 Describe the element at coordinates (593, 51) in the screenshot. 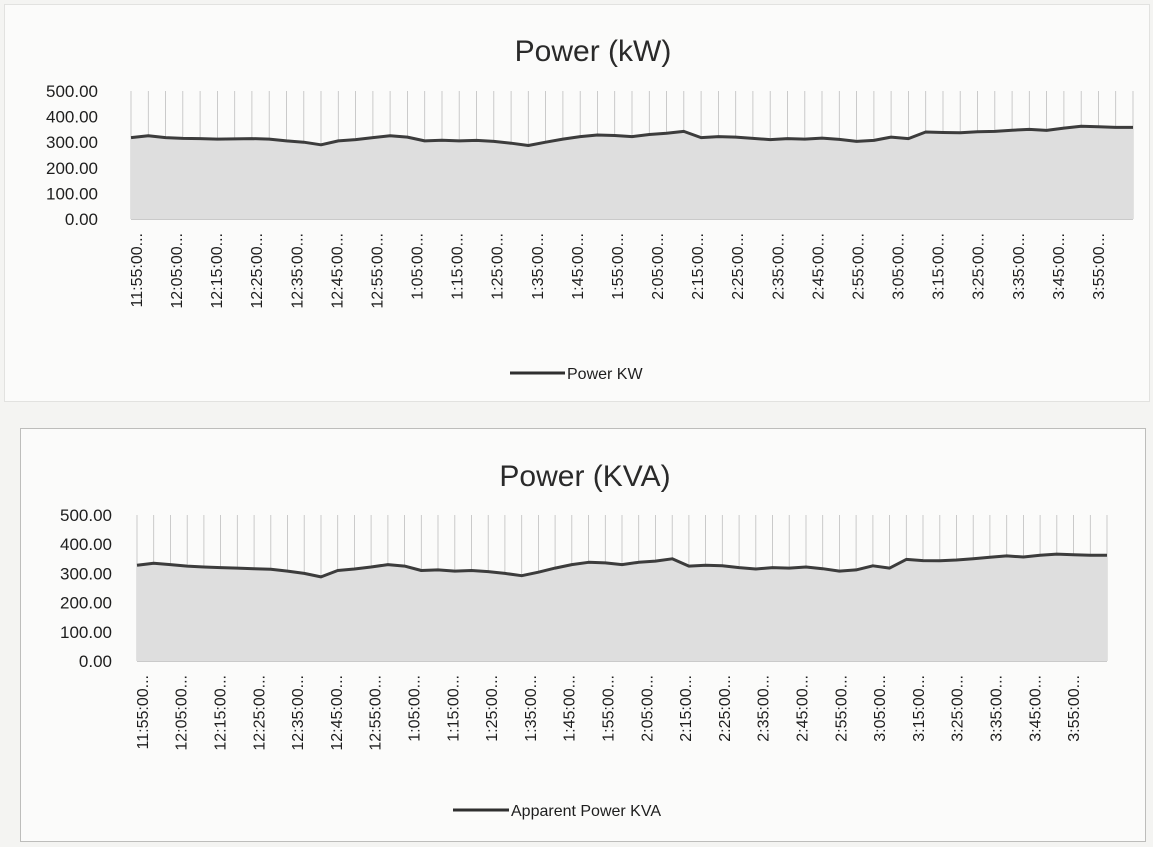

I see `chart-title: Power (kW)` at that location.